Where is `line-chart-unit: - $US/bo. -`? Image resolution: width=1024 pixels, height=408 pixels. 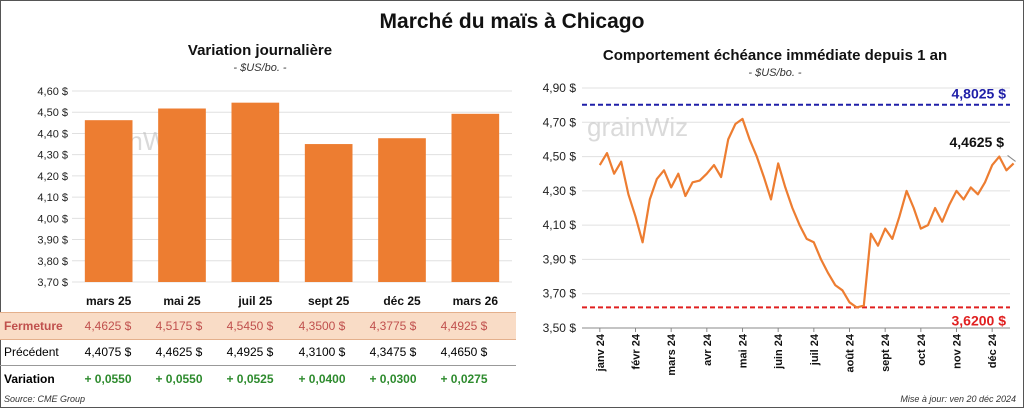
line-chart-unit: - $US/bo. - is located at coordinates (775, 73).